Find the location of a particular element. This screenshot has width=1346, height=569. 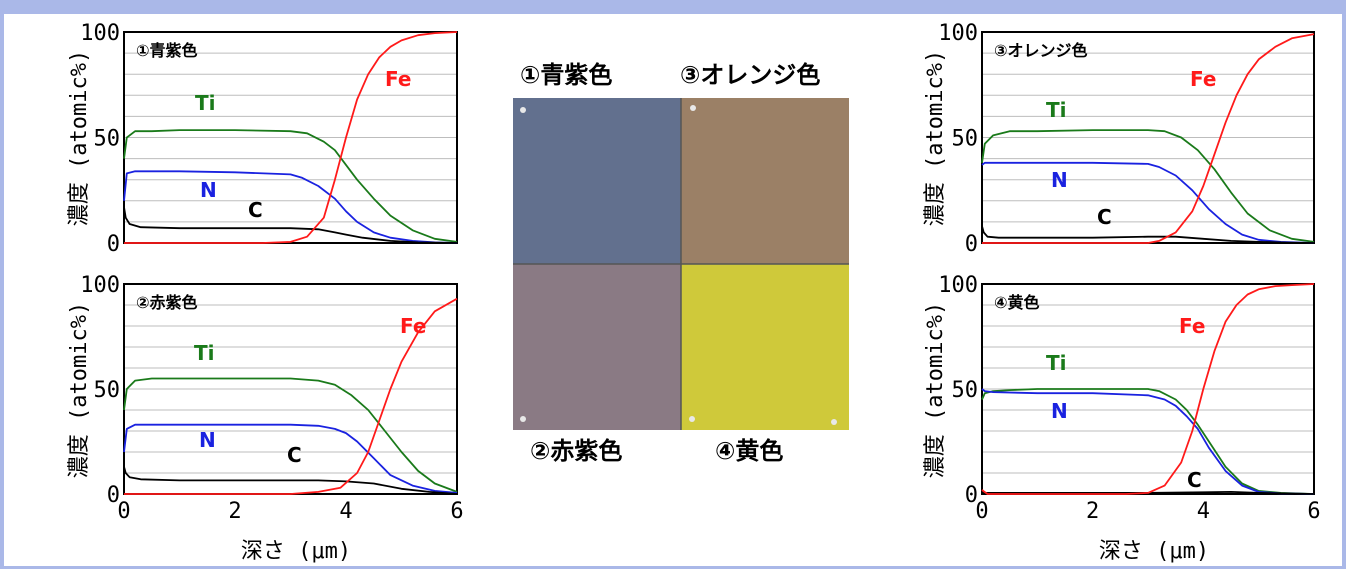

series-label-ti-3: Ti is located at coordinates (1056, 110).